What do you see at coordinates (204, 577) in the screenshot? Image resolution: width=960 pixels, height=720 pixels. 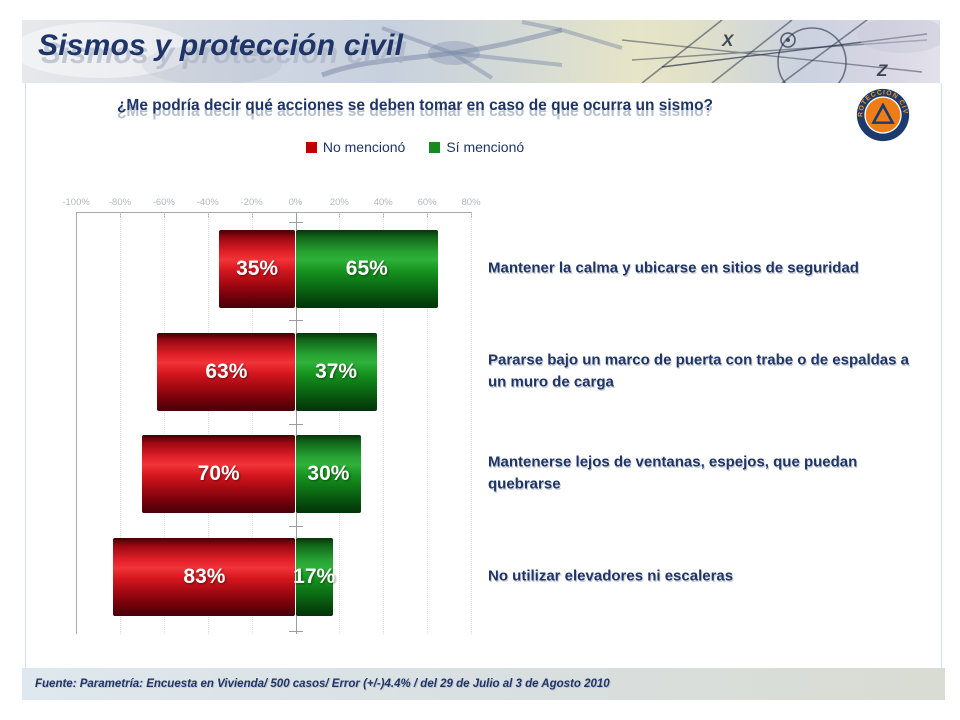 I see `bar-segment-no-menciono: 83%` at bounding box center [204, 577].